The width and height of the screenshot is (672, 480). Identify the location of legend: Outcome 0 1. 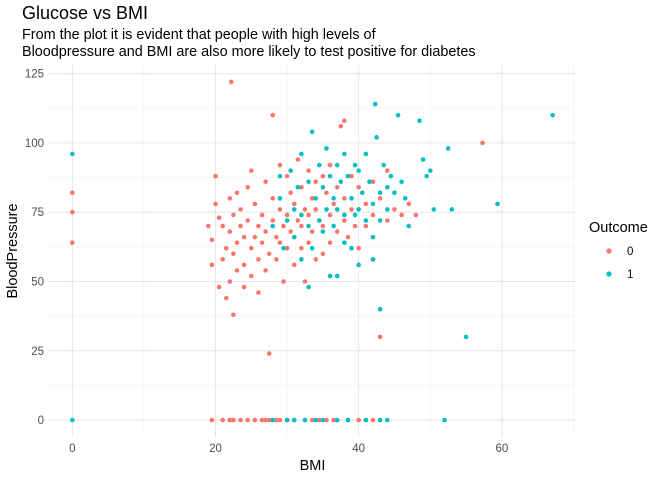
(618, 250).